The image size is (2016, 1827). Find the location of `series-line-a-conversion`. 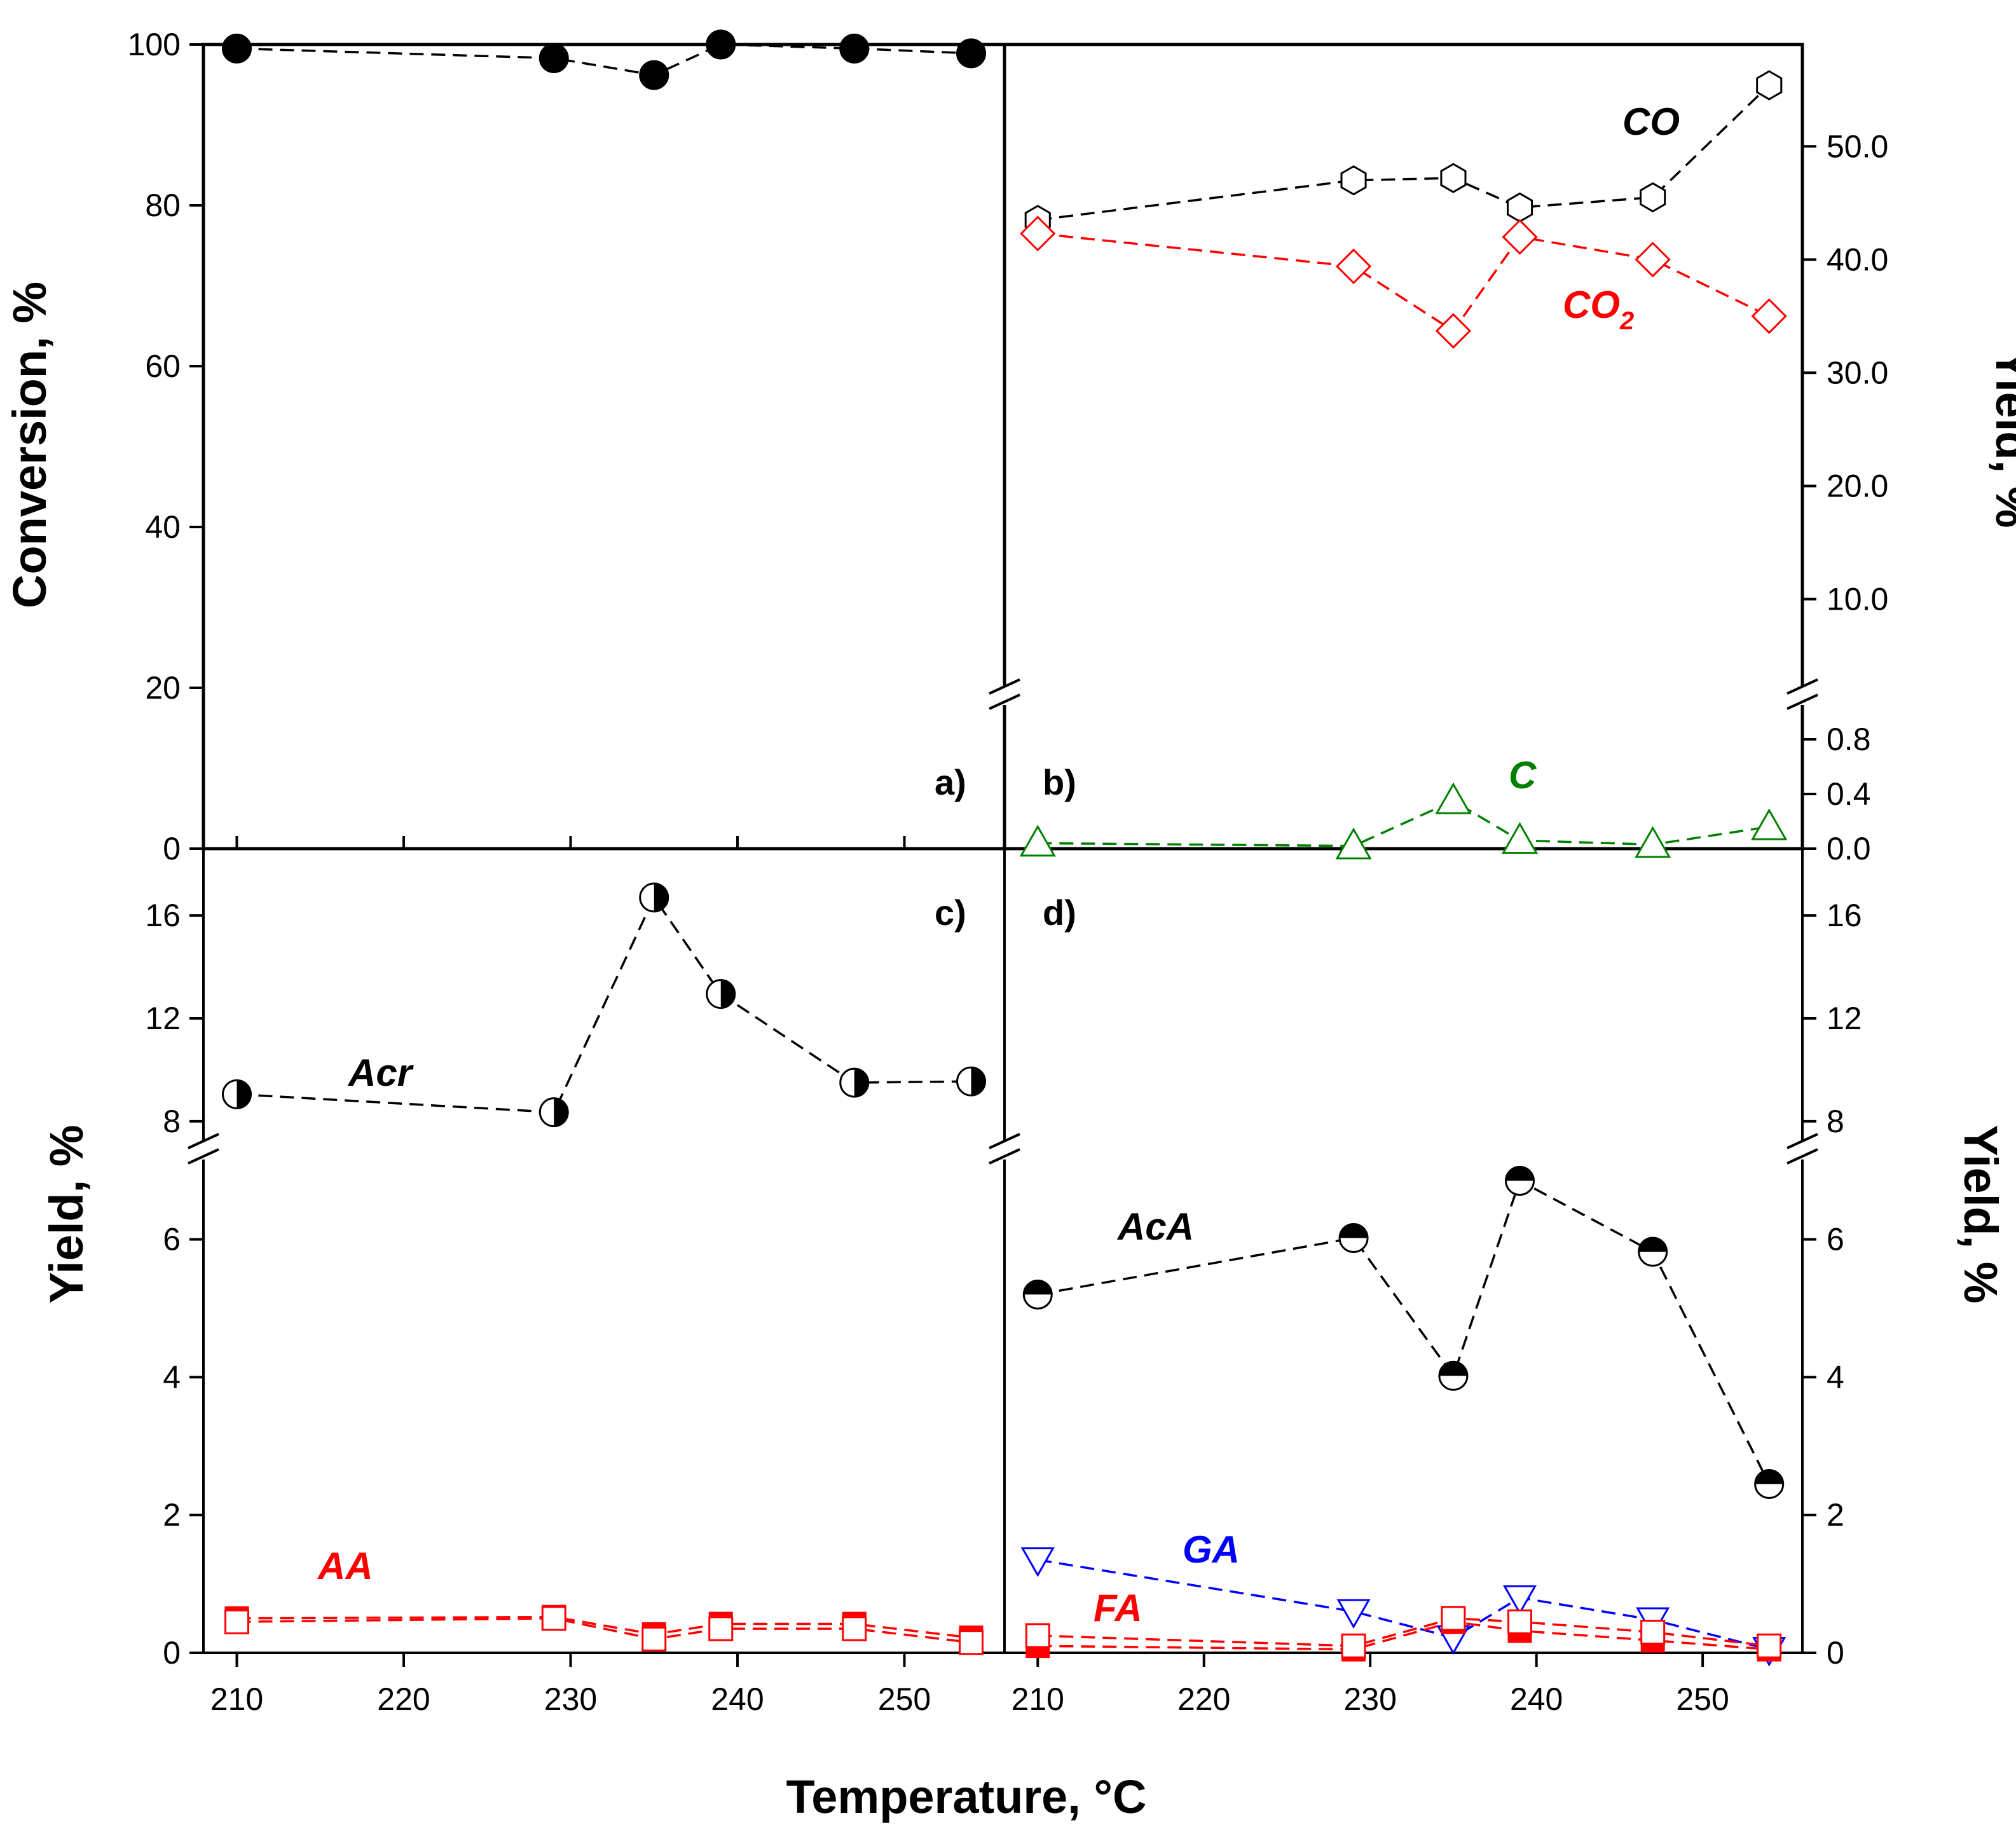

series-line-a-conversion is located at coordinates (604, 60).